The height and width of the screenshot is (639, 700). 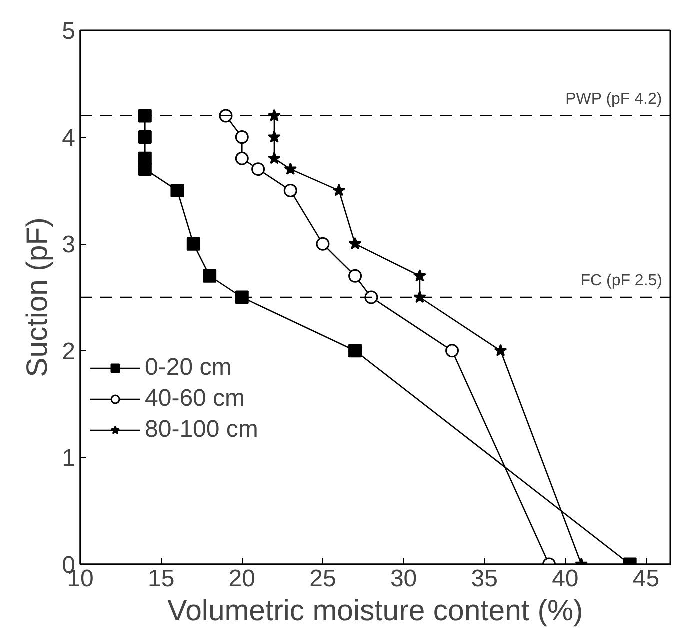 What do you see at coordinates (484, 579) in the screenshot?
I see `x-tick-label: 35` at bounding box center [484, 579].